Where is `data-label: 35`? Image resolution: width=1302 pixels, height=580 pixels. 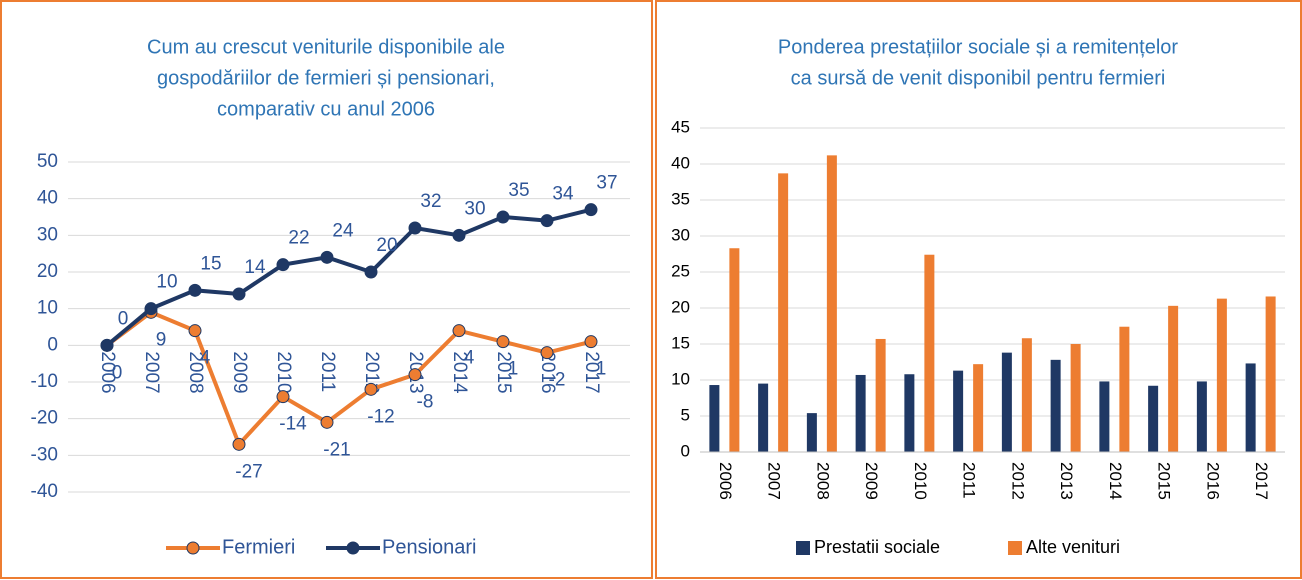
data-label: 35 is located at coordinates (518, 190).